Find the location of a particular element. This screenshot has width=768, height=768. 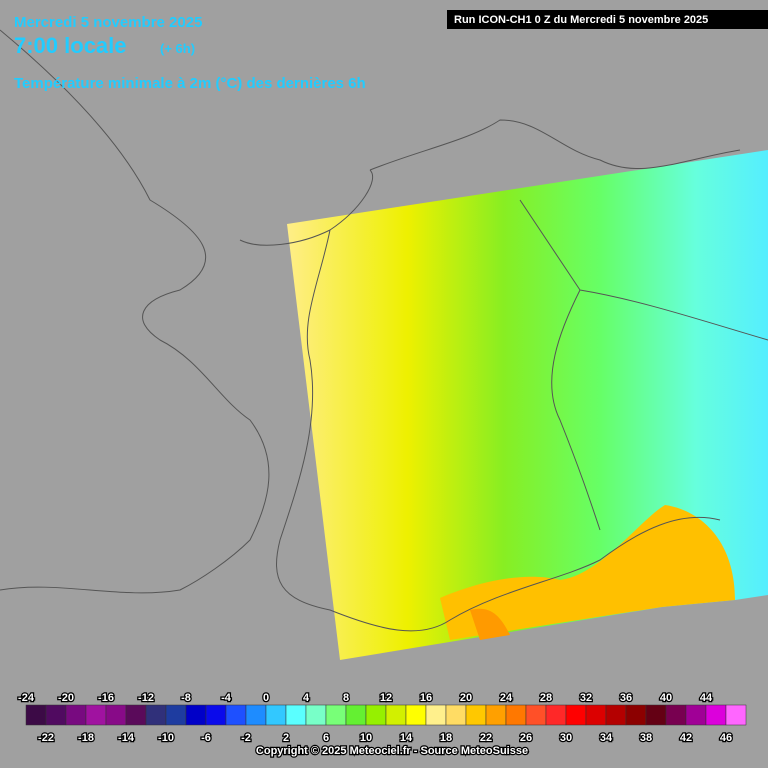

legend-label: 2 is located at coordinates (286, 738).